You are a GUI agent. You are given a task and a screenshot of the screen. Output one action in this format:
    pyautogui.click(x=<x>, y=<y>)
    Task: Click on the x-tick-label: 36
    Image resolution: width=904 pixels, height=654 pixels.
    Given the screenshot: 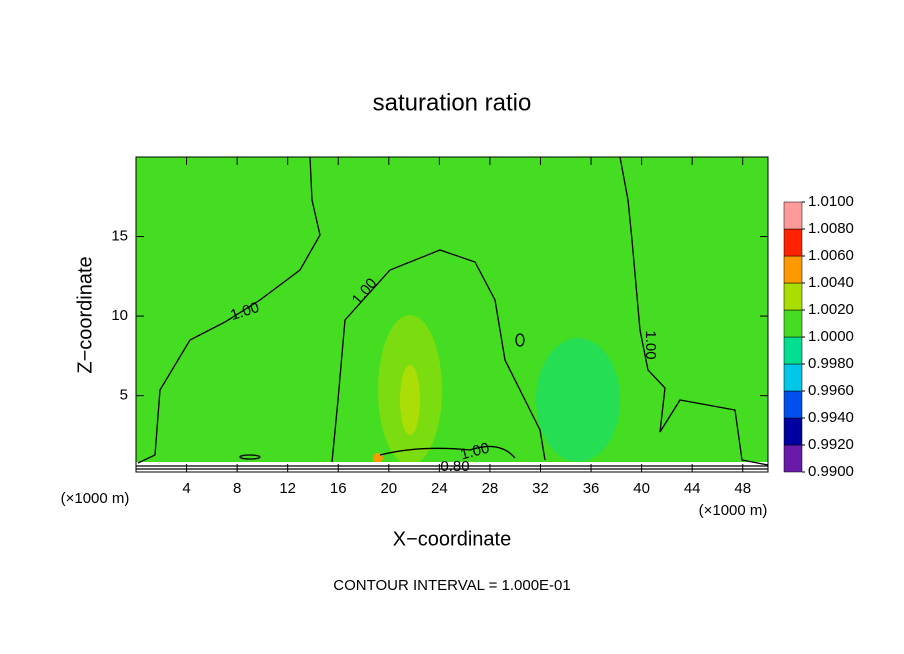 What is the action you would take?
    pyautogui.click(x=591, y=488)
    